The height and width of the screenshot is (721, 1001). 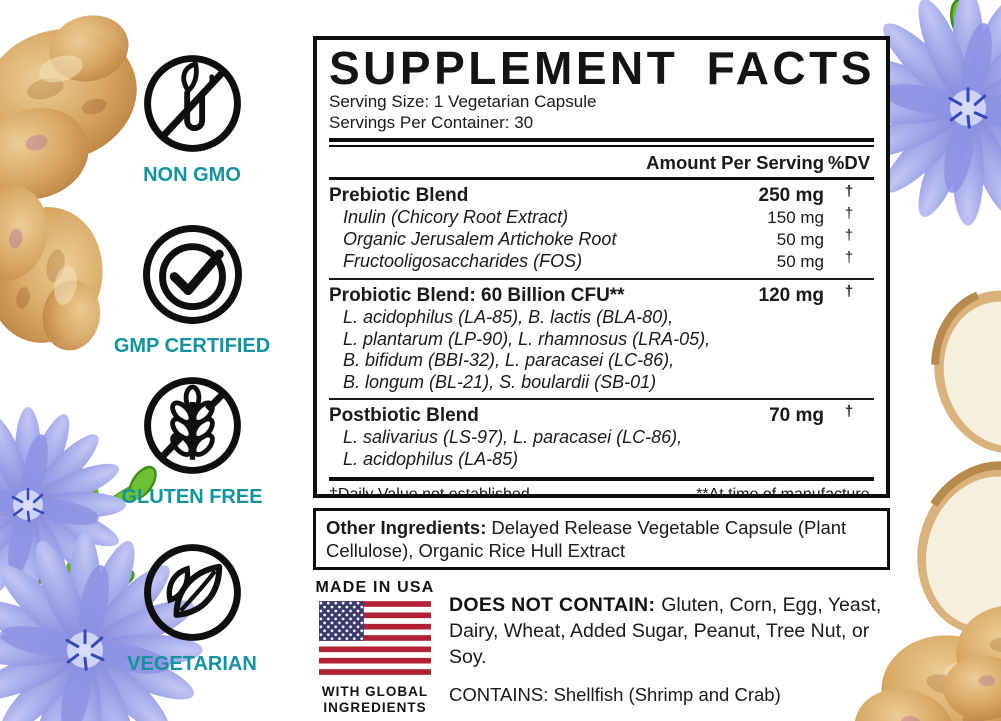 What do you see at coordinates (431, 122) in the screenshot?
I see `servings-per-container: Servings Per Container: 30` at bounding box center [431, 122].